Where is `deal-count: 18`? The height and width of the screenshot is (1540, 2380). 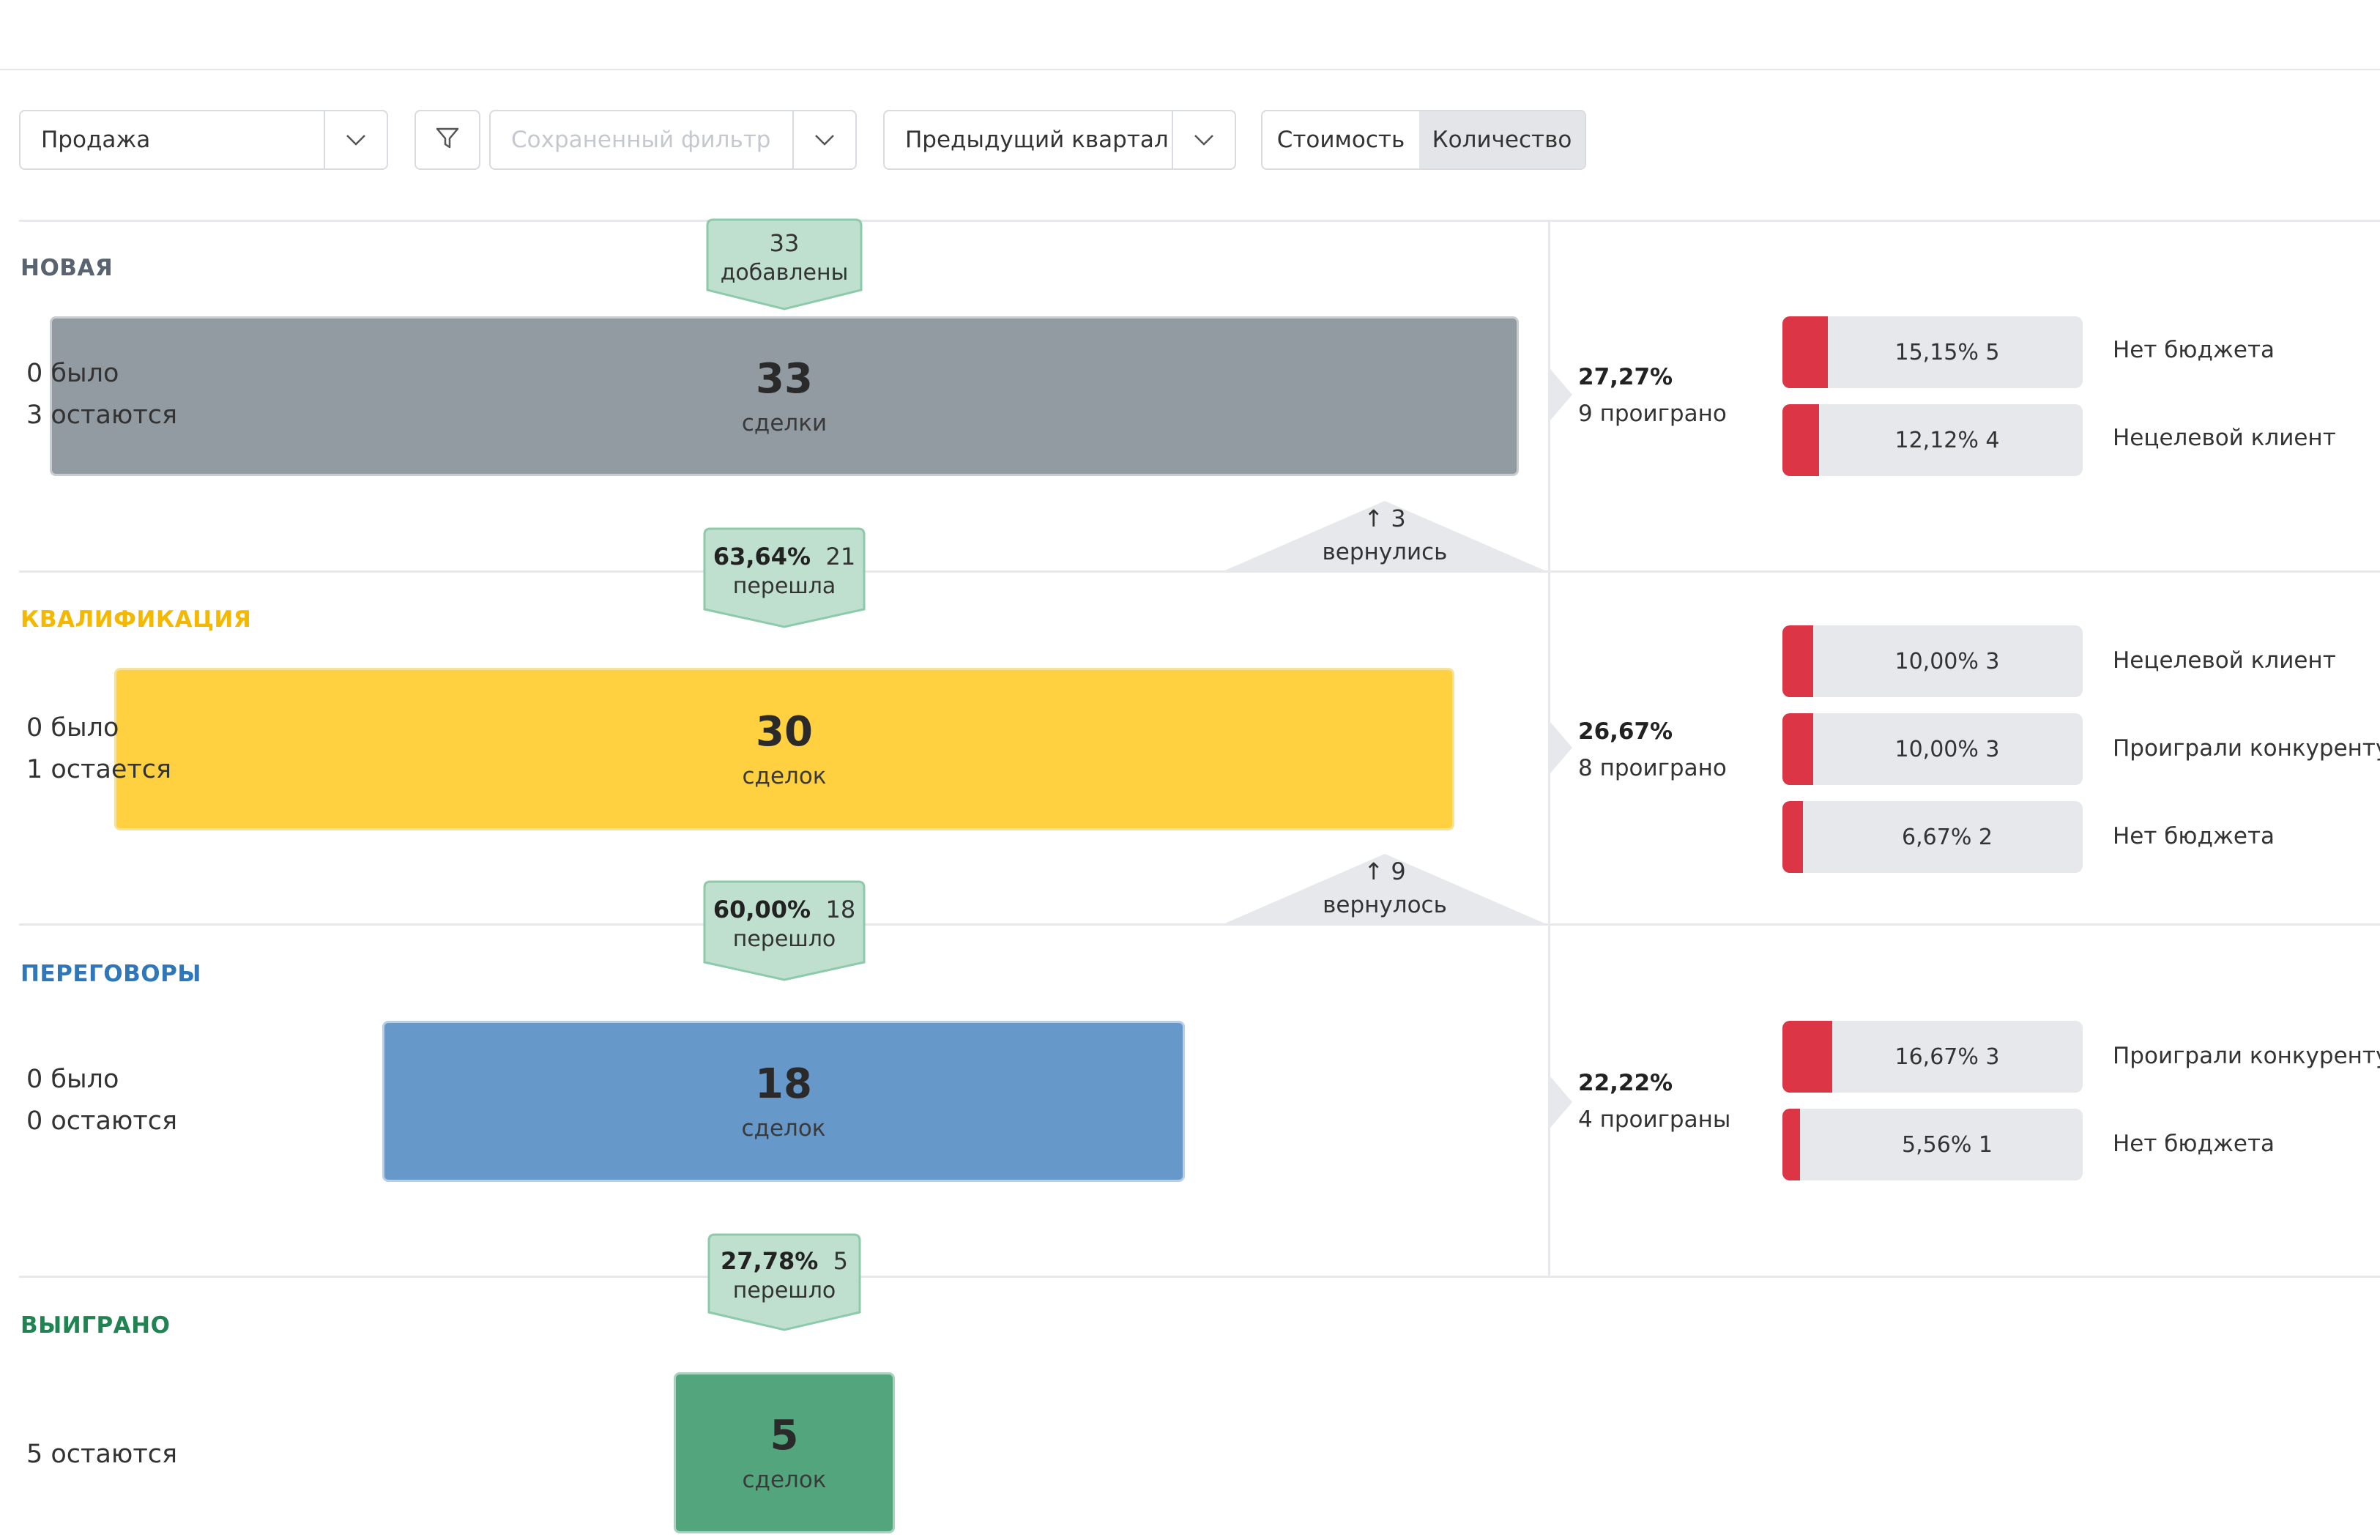
deal-count: 18 is located at coordinates (784, 1084).